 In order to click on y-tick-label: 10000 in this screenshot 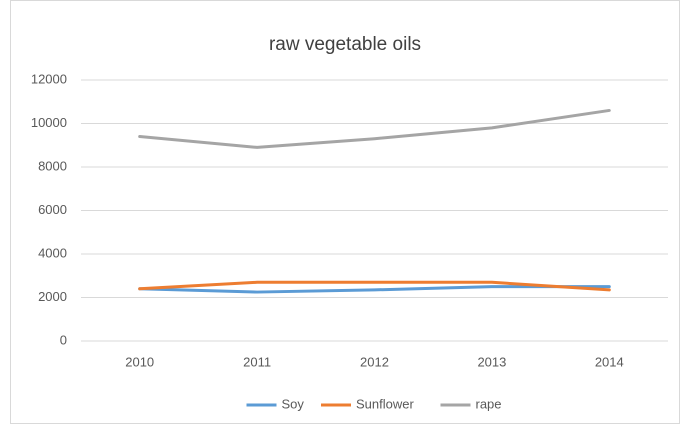, I will do `click(49, 122)`.